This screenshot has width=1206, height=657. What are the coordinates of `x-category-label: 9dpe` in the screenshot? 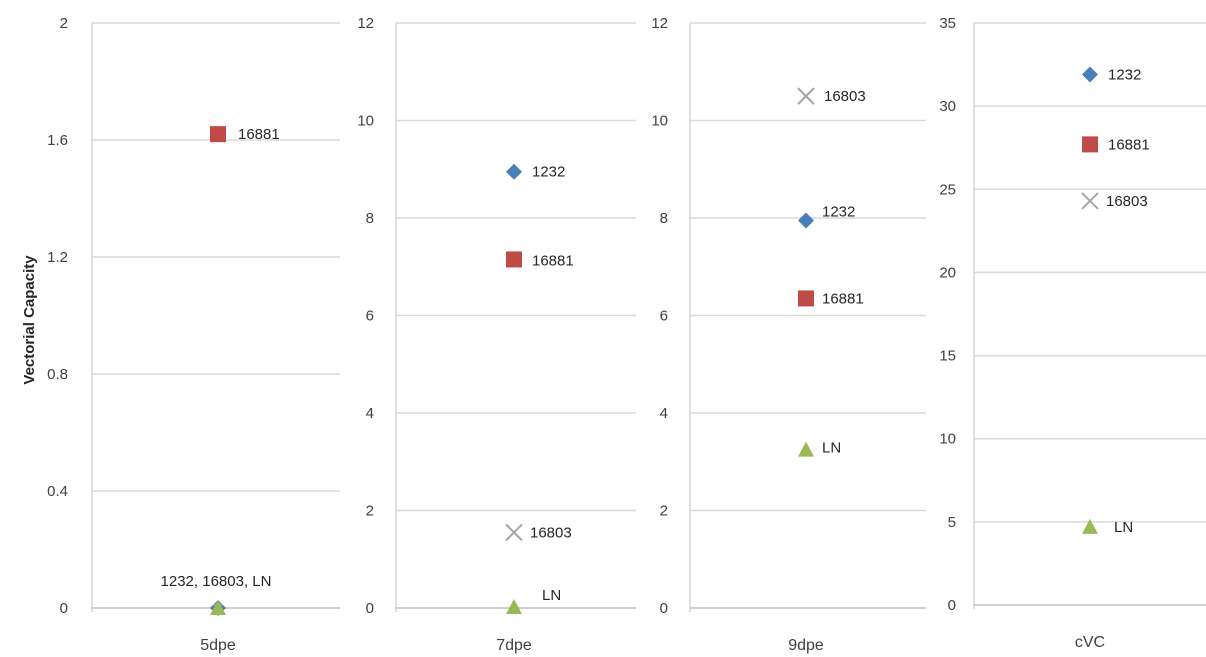 It's located at (806, 645).